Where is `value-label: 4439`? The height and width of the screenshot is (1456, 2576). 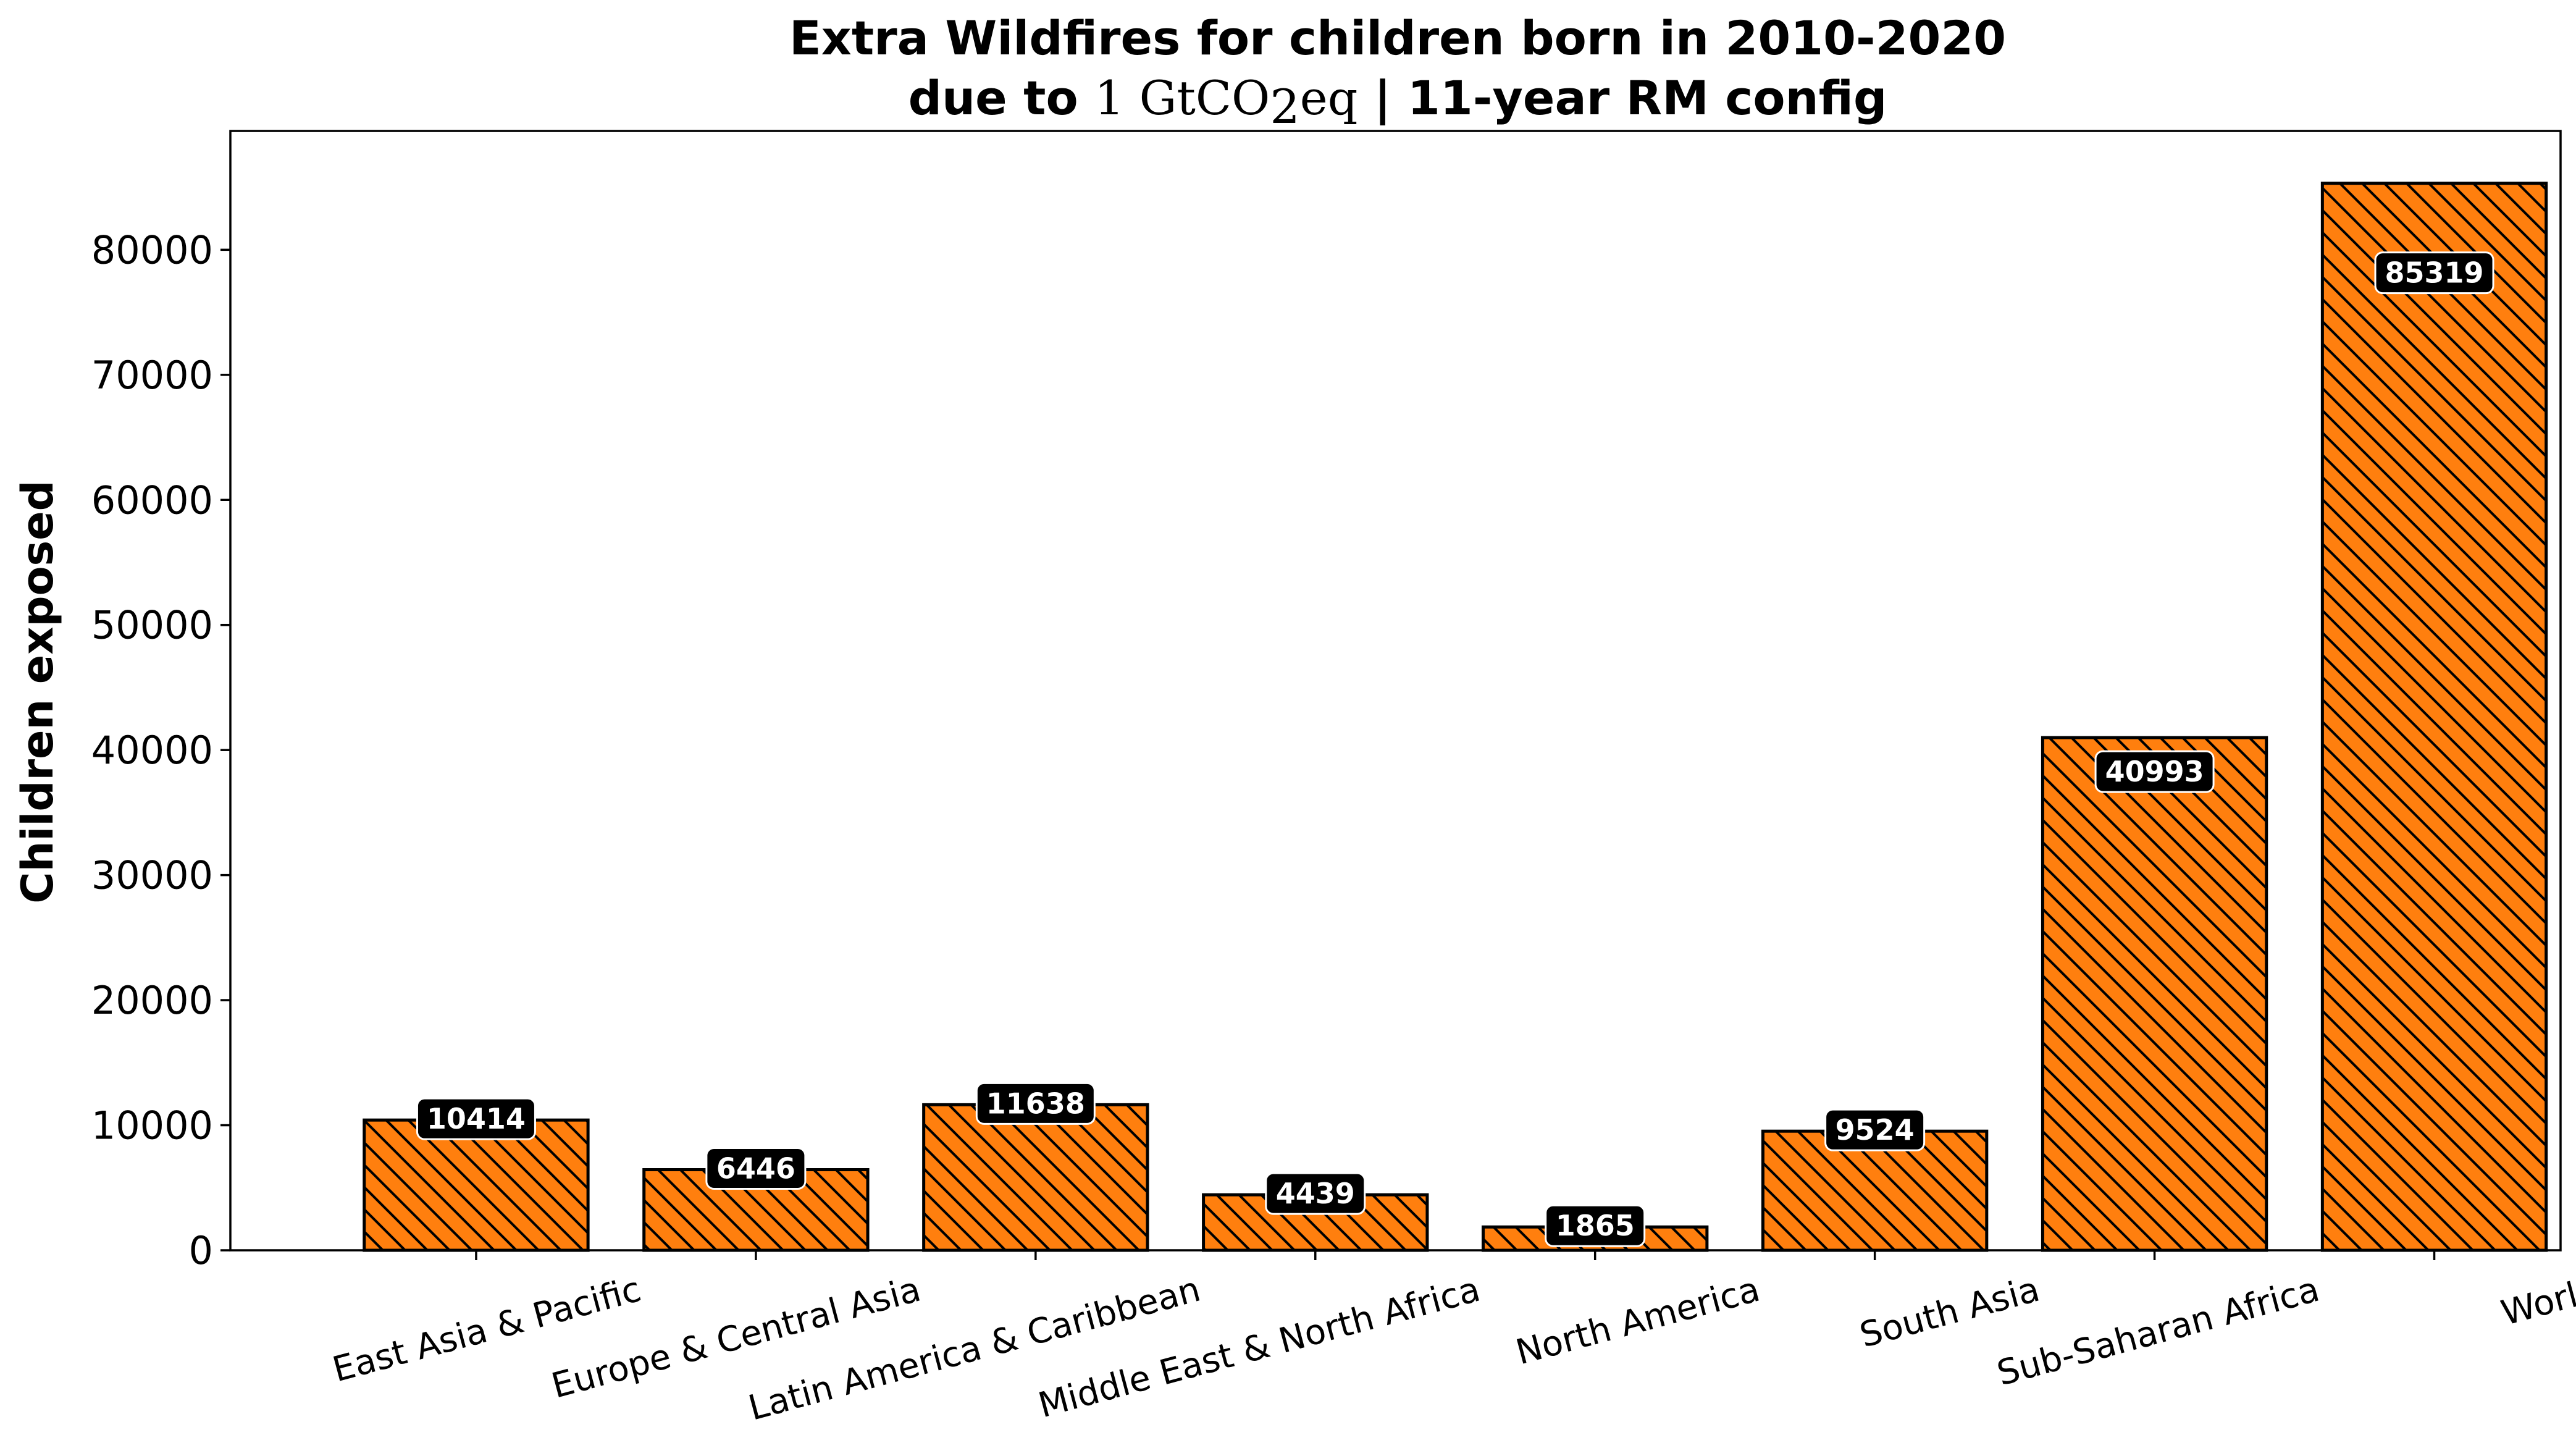 value-label: 4439 is located at coordinates (1315, 1193).